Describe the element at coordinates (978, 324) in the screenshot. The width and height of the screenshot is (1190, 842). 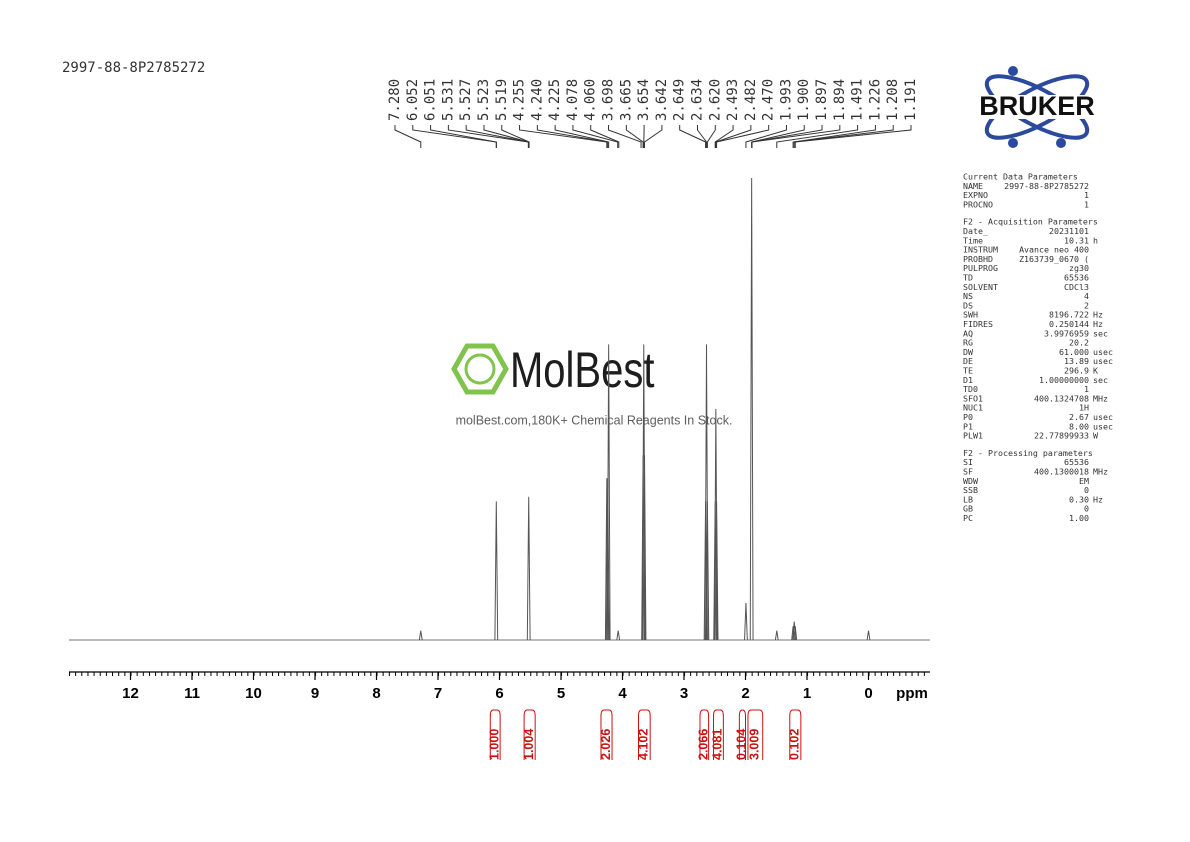
I see `parameter-key: FIDRES` at that location.